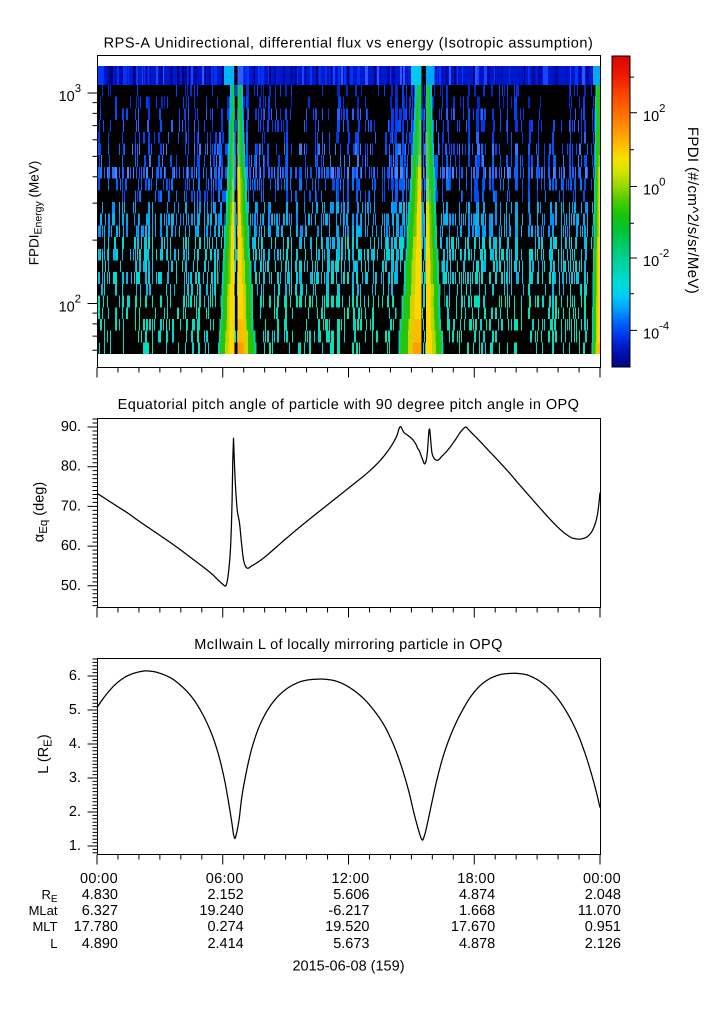 The image size is (725, 1019). What do you see at coordinates (656, 332) in the screenshot?
I see `svg-text: 10⁻⁴` at bounding box center [656, 332].